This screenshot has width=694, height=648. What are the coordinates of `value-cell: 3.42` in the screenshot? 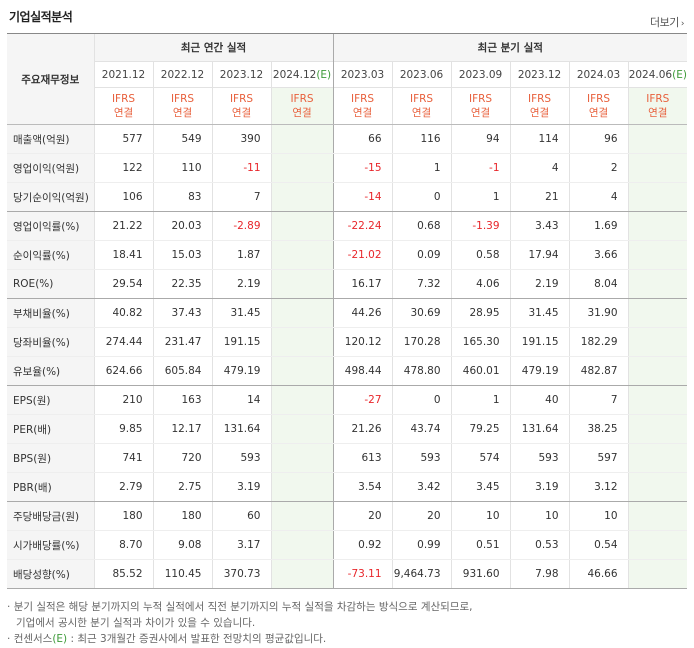 It's located at (421, 487).